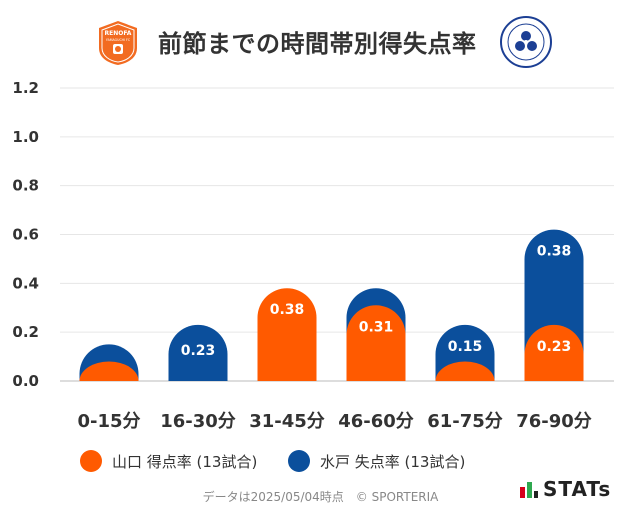 The height and width of the screenshot is (508, 641). Describe the element at coordinates (287, 421) in the screenshot. I see `x-tick-label: 31-45分` at that location.